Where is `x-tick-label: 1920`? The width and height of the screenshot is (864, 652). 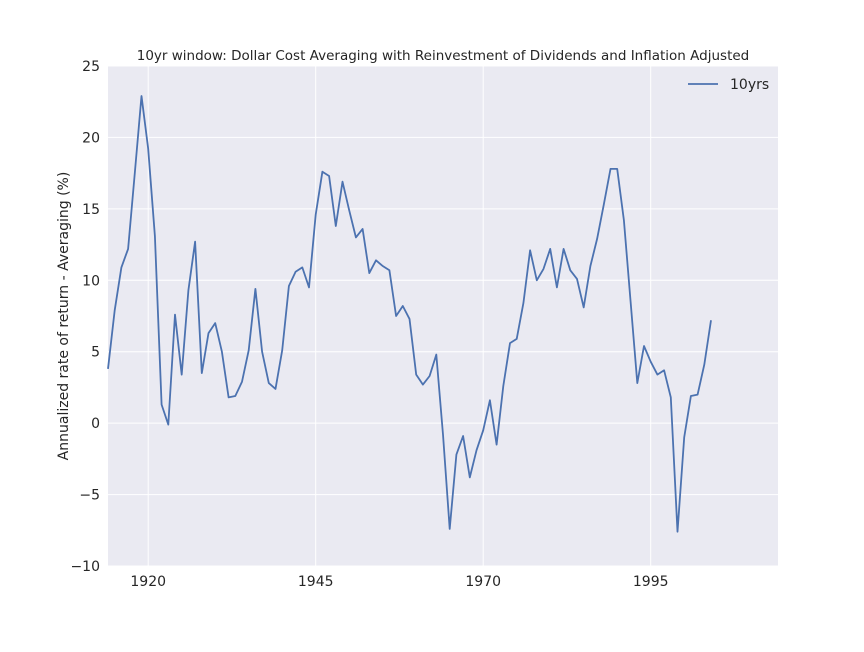
x-tick-label: 1920 is located at coordinates (148, 582).